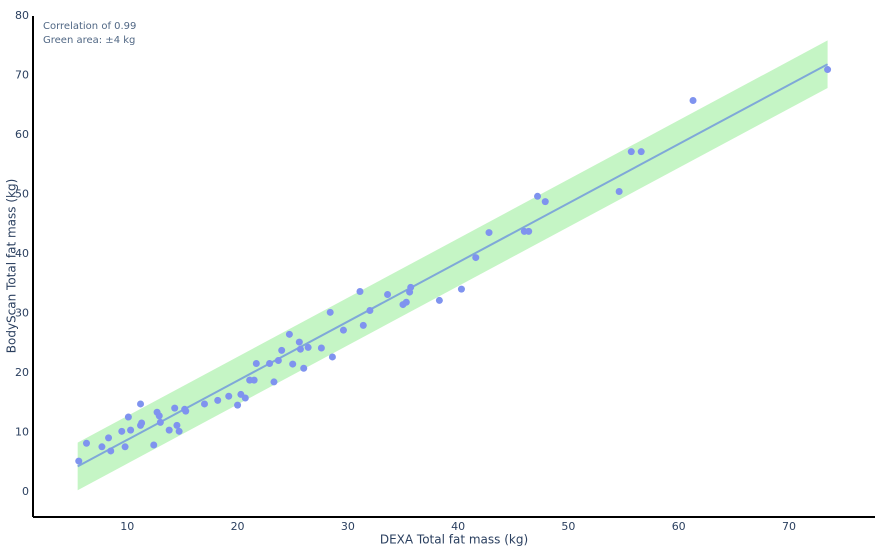  Describe the element at coordinates (25, 491) in the screenshot. I see `y-tick-label: 0` at that location.